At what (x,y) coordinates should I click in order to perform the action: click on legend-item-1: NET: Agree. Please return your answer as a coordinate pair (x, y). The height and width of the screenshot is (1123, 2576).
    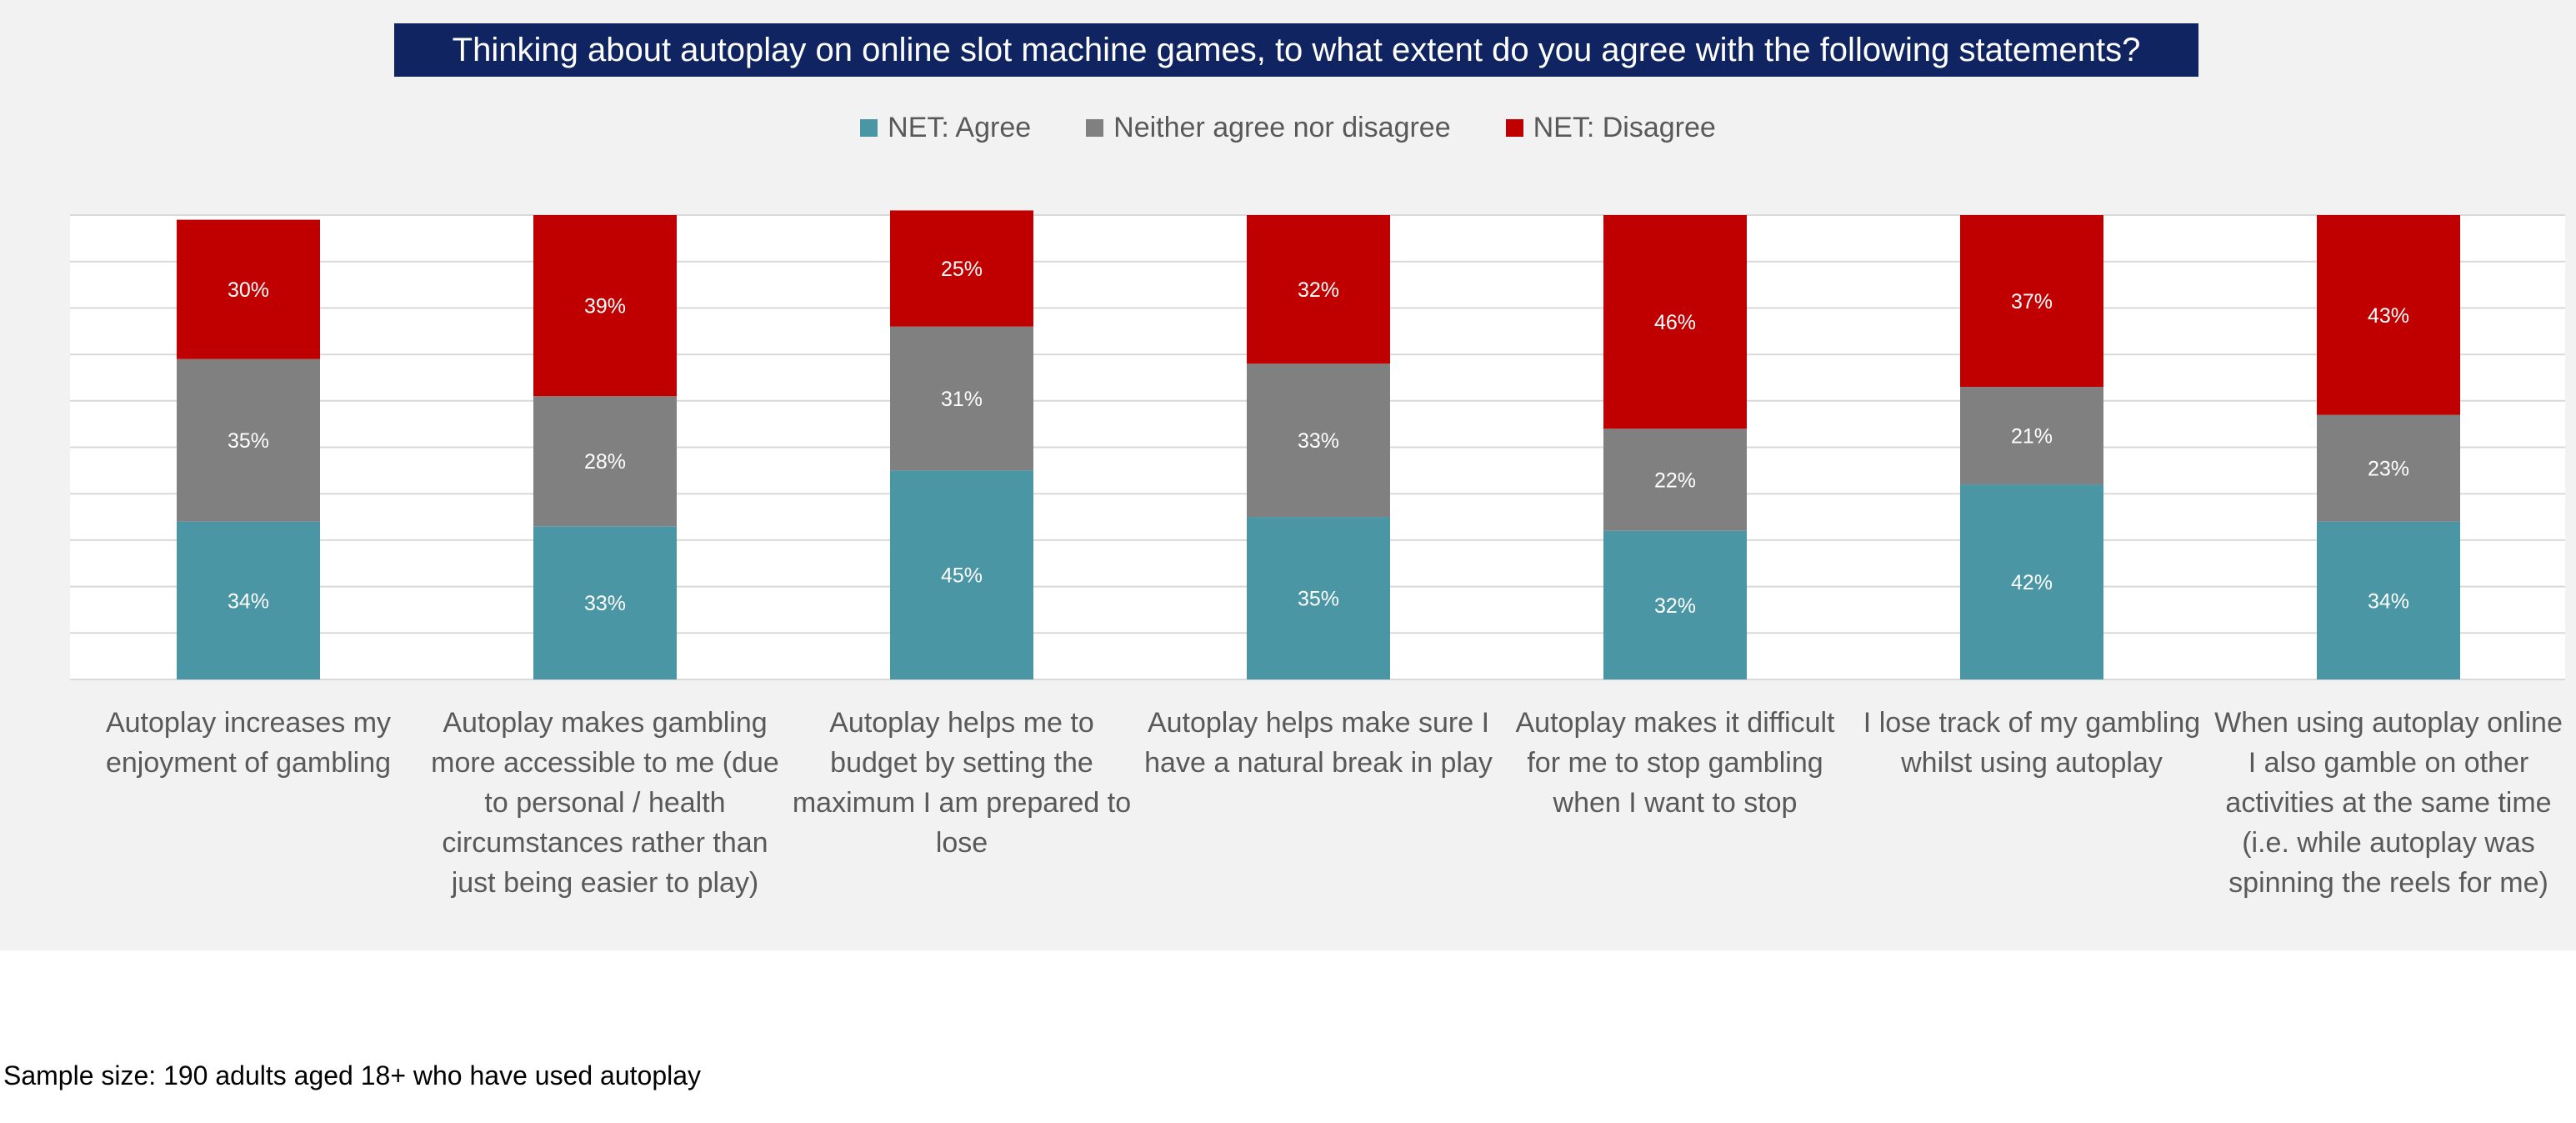
    Looking at the image, I should click on (946, 128).